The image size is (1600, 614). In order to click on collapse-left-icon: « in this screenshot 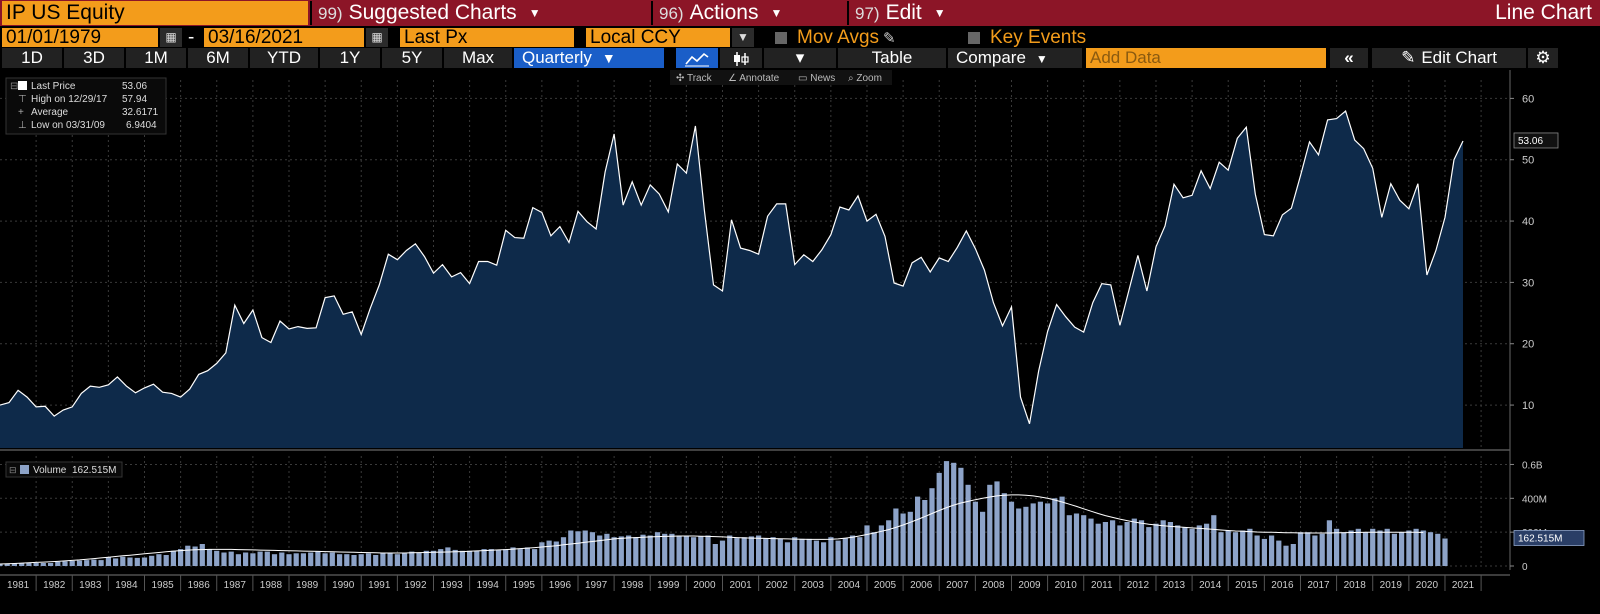, I will do `click(1349, 58)`.